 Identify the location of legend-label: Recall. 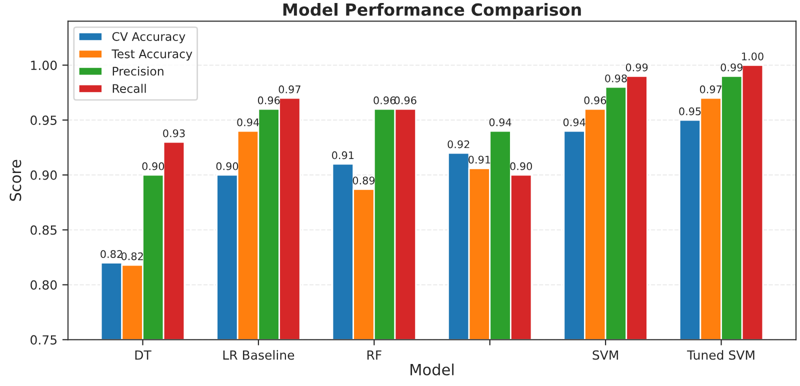
(129, 88).